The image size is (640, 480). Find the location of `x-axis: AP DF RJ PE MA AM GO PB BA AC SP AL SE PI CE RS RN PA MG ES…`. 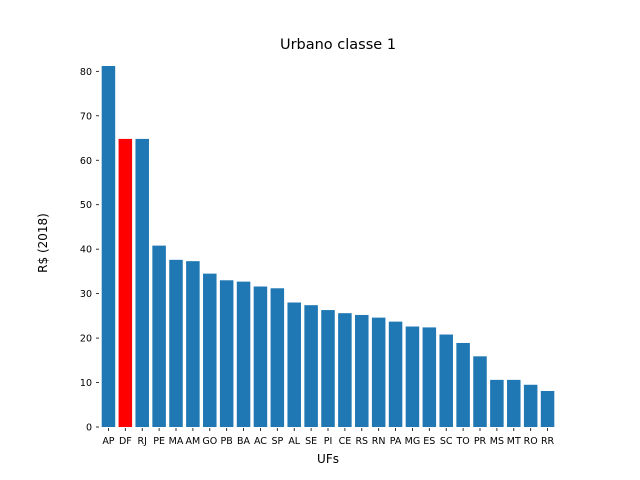

x-axis: AP DF RJ PE MA AM GO PB BA AC SP AL SE PI CE RS RN PA MG ES… is located at coordinates (328, 437).